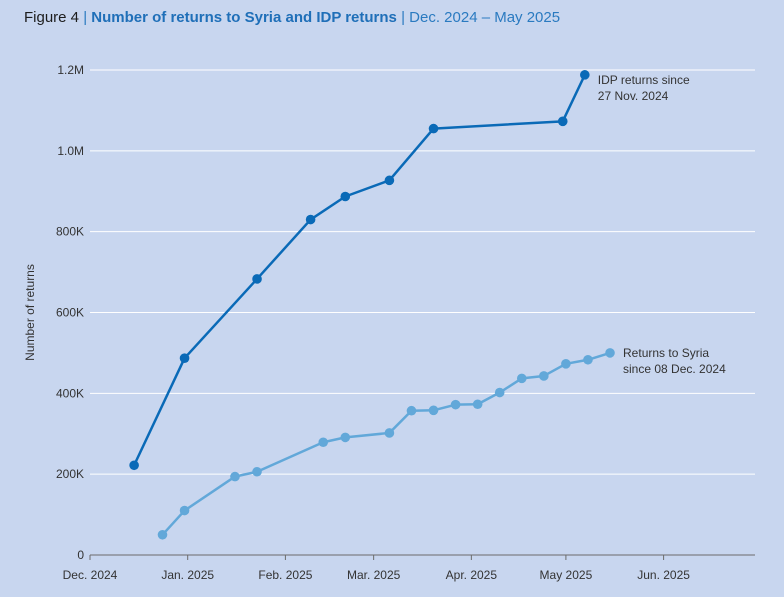 This screenshot has height=597, width=784. I want to click on x-tick-label: May 2025, so click(566, 575).